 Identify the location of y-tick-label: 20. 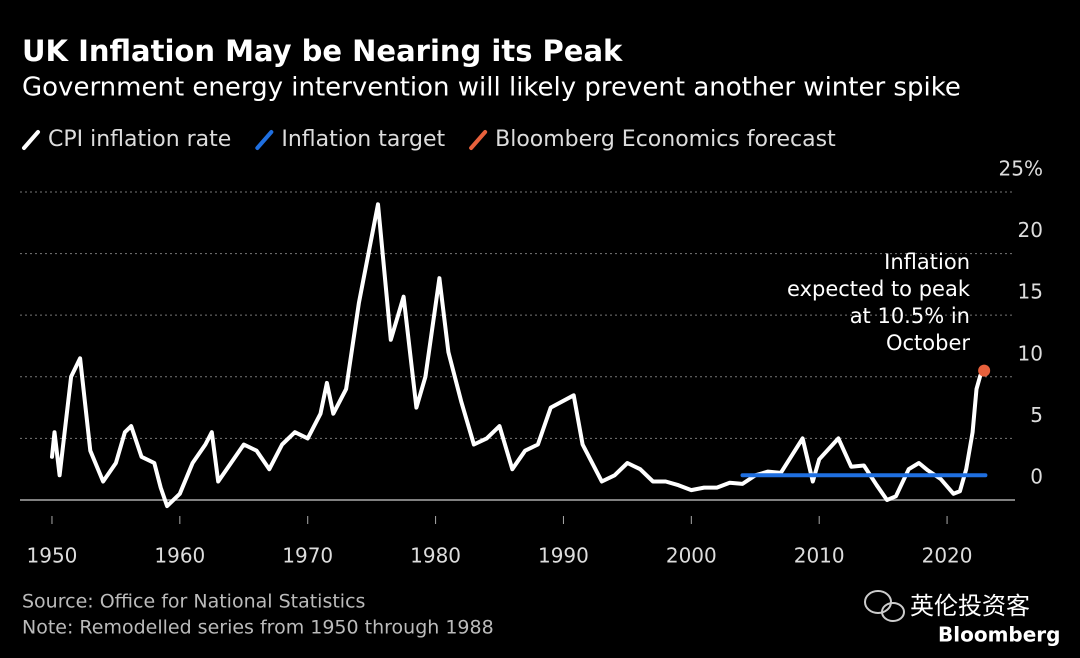
(1030, 230).